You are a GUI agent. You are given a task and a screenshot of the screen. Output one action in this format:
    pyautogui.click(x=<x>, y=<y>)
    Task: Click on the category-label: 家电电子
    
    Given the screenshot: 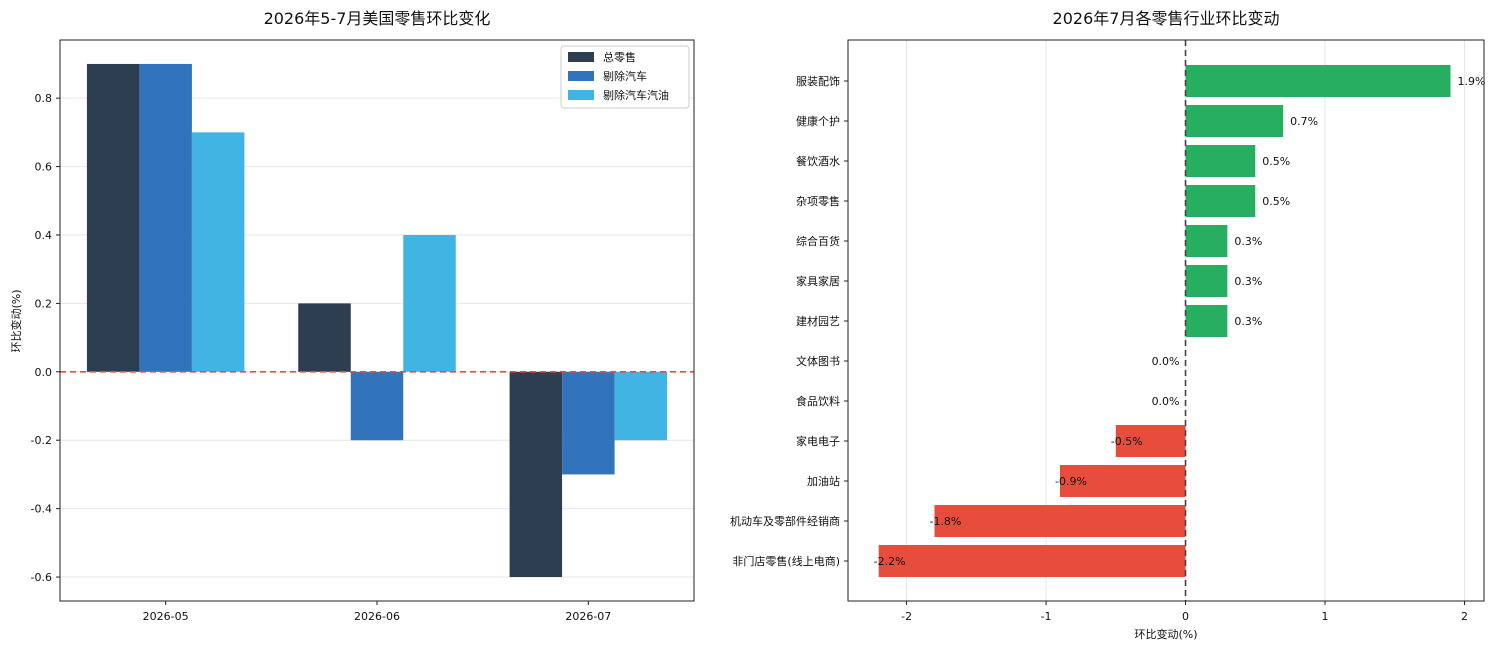 What is the action you would take?
    pyautogui.click(x=818, y=441)
    